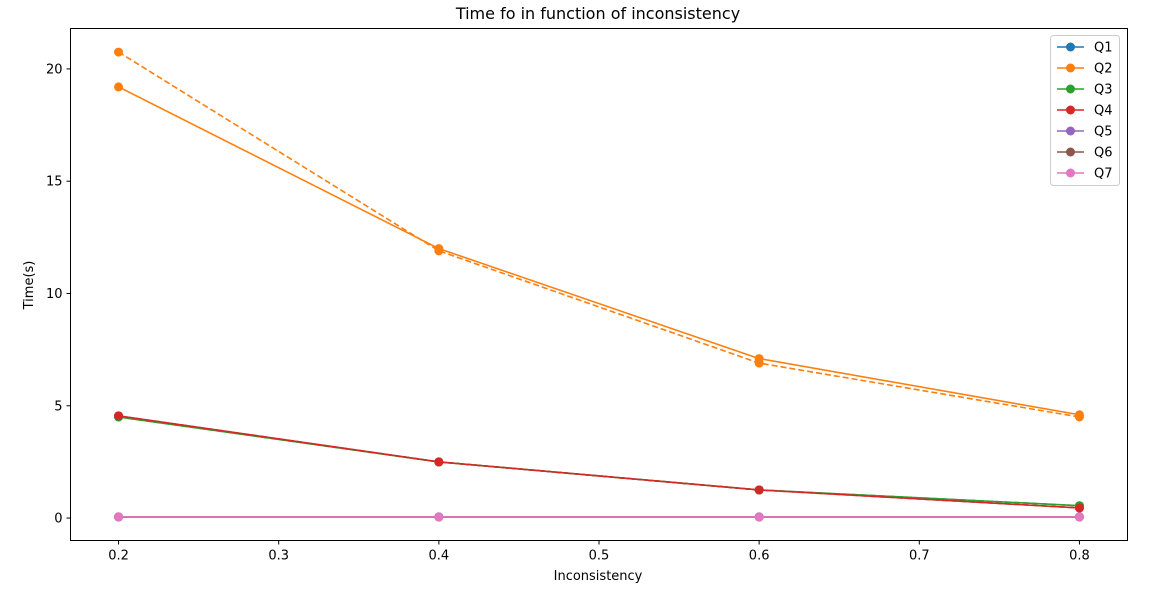 The height and width of the screenshot is (591, 1165). What do you see at coordinates (1085, 48) in the screenshot?
I see `legend-item-q1: Q1` at bounding box center [1085, 48].